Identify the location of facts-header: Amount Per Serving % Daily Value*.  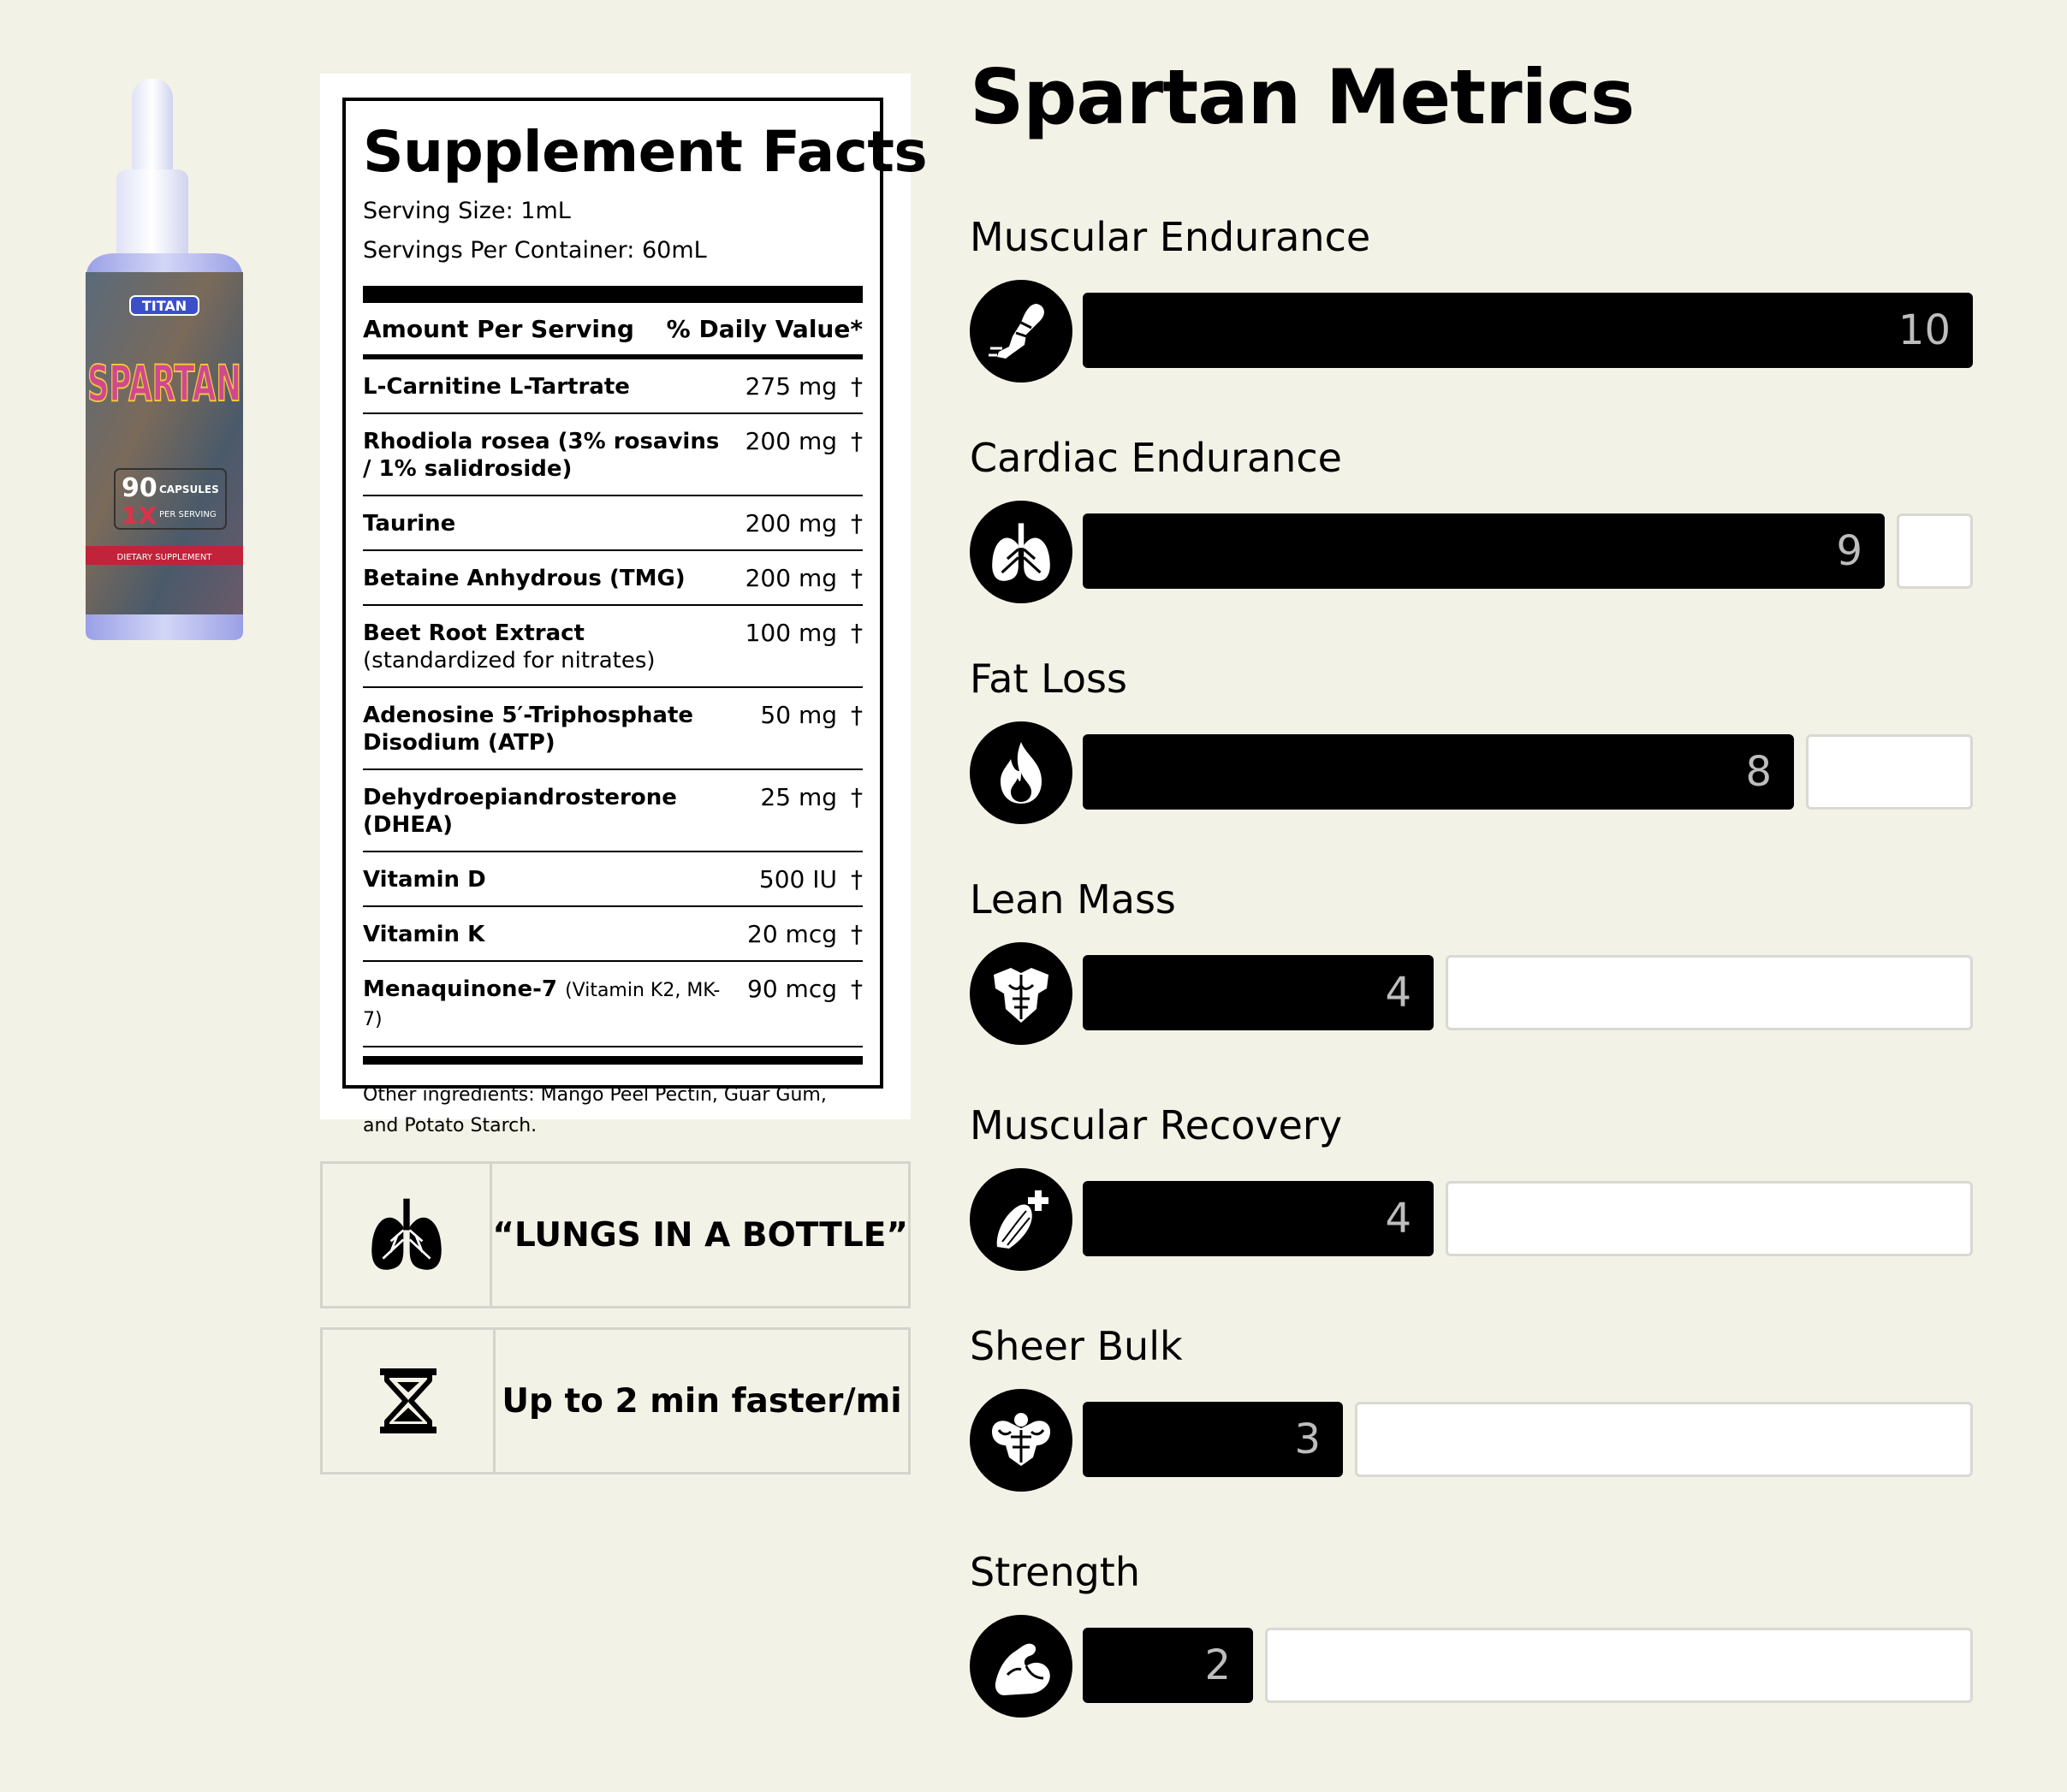
(613, 331).